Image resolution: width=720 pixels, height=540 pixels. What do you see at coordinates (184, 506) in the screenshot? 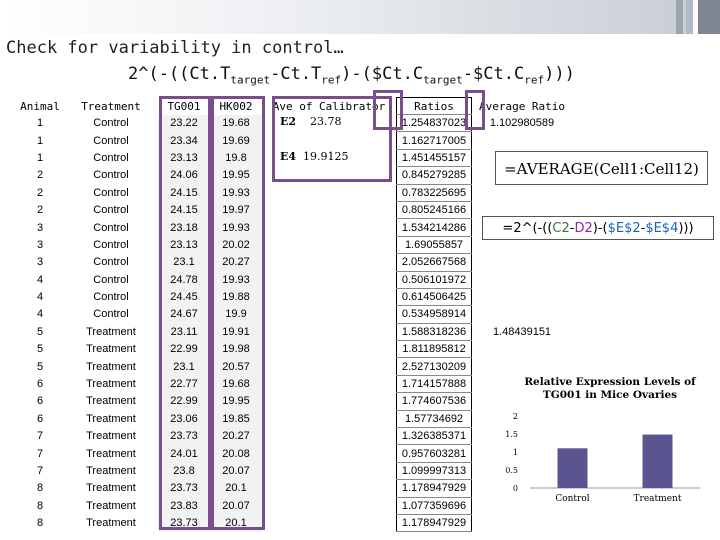
I see `tg001-cell: 23.83` at bounding box center [184, 506].